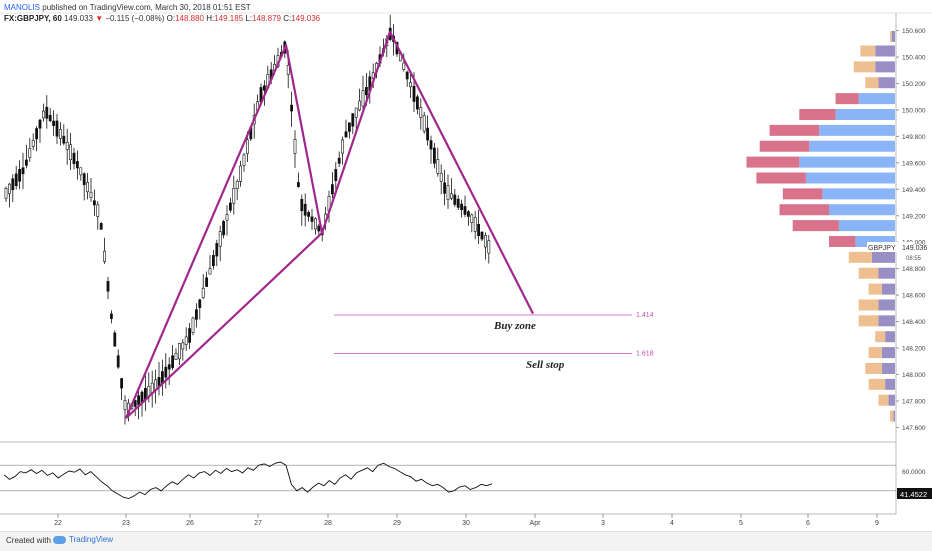 Image resolution: width=932 pixels, height=551 pixels. What do you see at coordinates (914, 493) in the screenshot?
I see `oscillator-last-value: 41.4522` at bounding box center [914, 493].